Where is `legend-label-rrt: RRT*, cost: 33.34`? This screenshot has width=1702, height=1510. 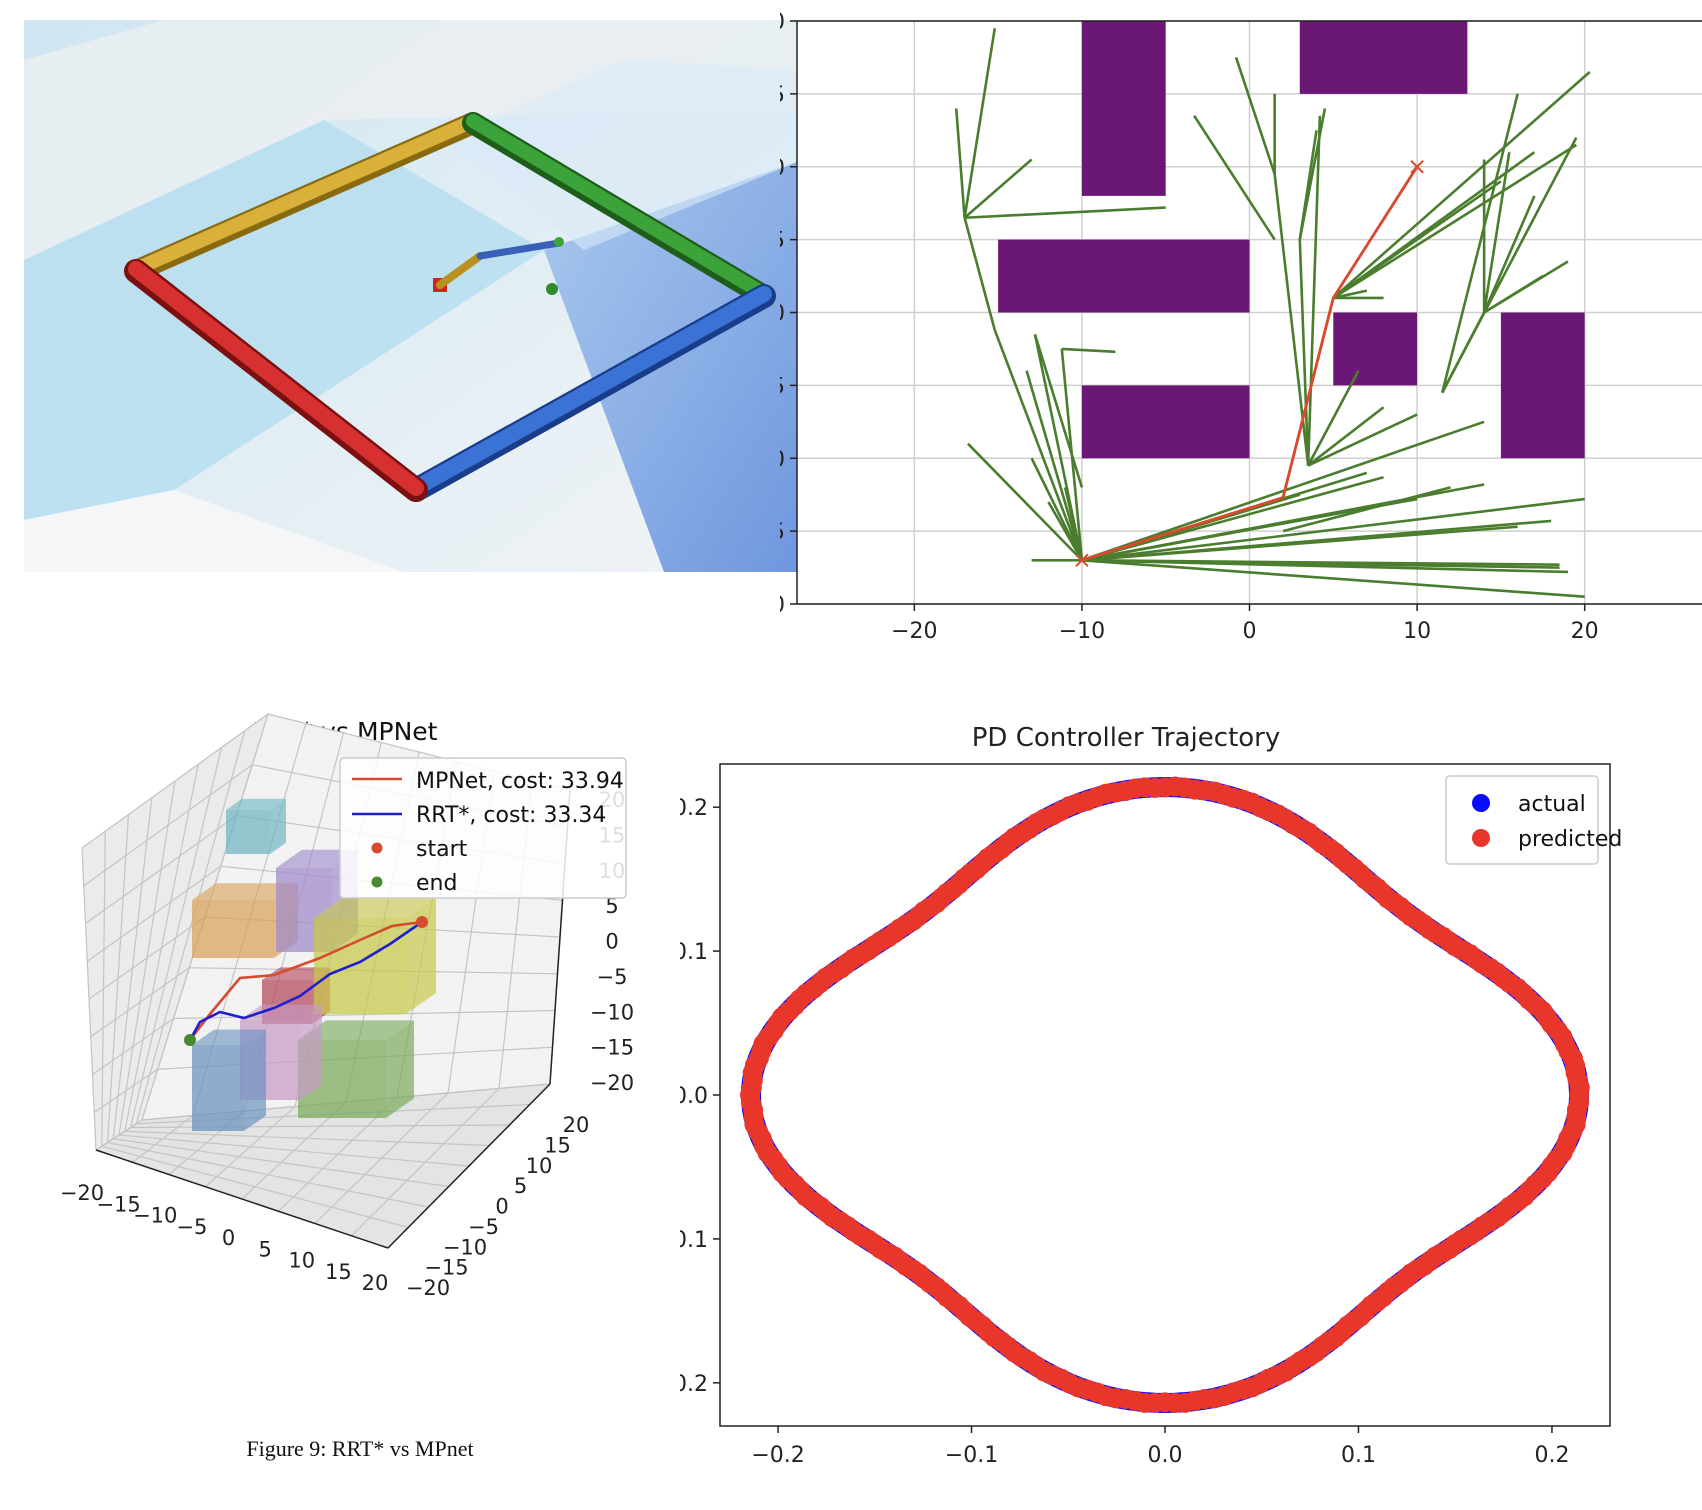 legend-label-rrt: RRT*, cost: 33.34 is located at coordinates (511, 815).